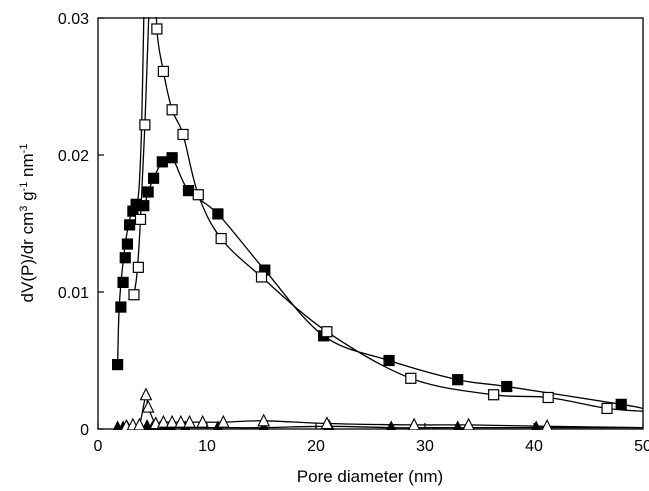  Describe the element at coordinates (98, 446) in the screenshot. I see `x-tick-label: 0` at that location.